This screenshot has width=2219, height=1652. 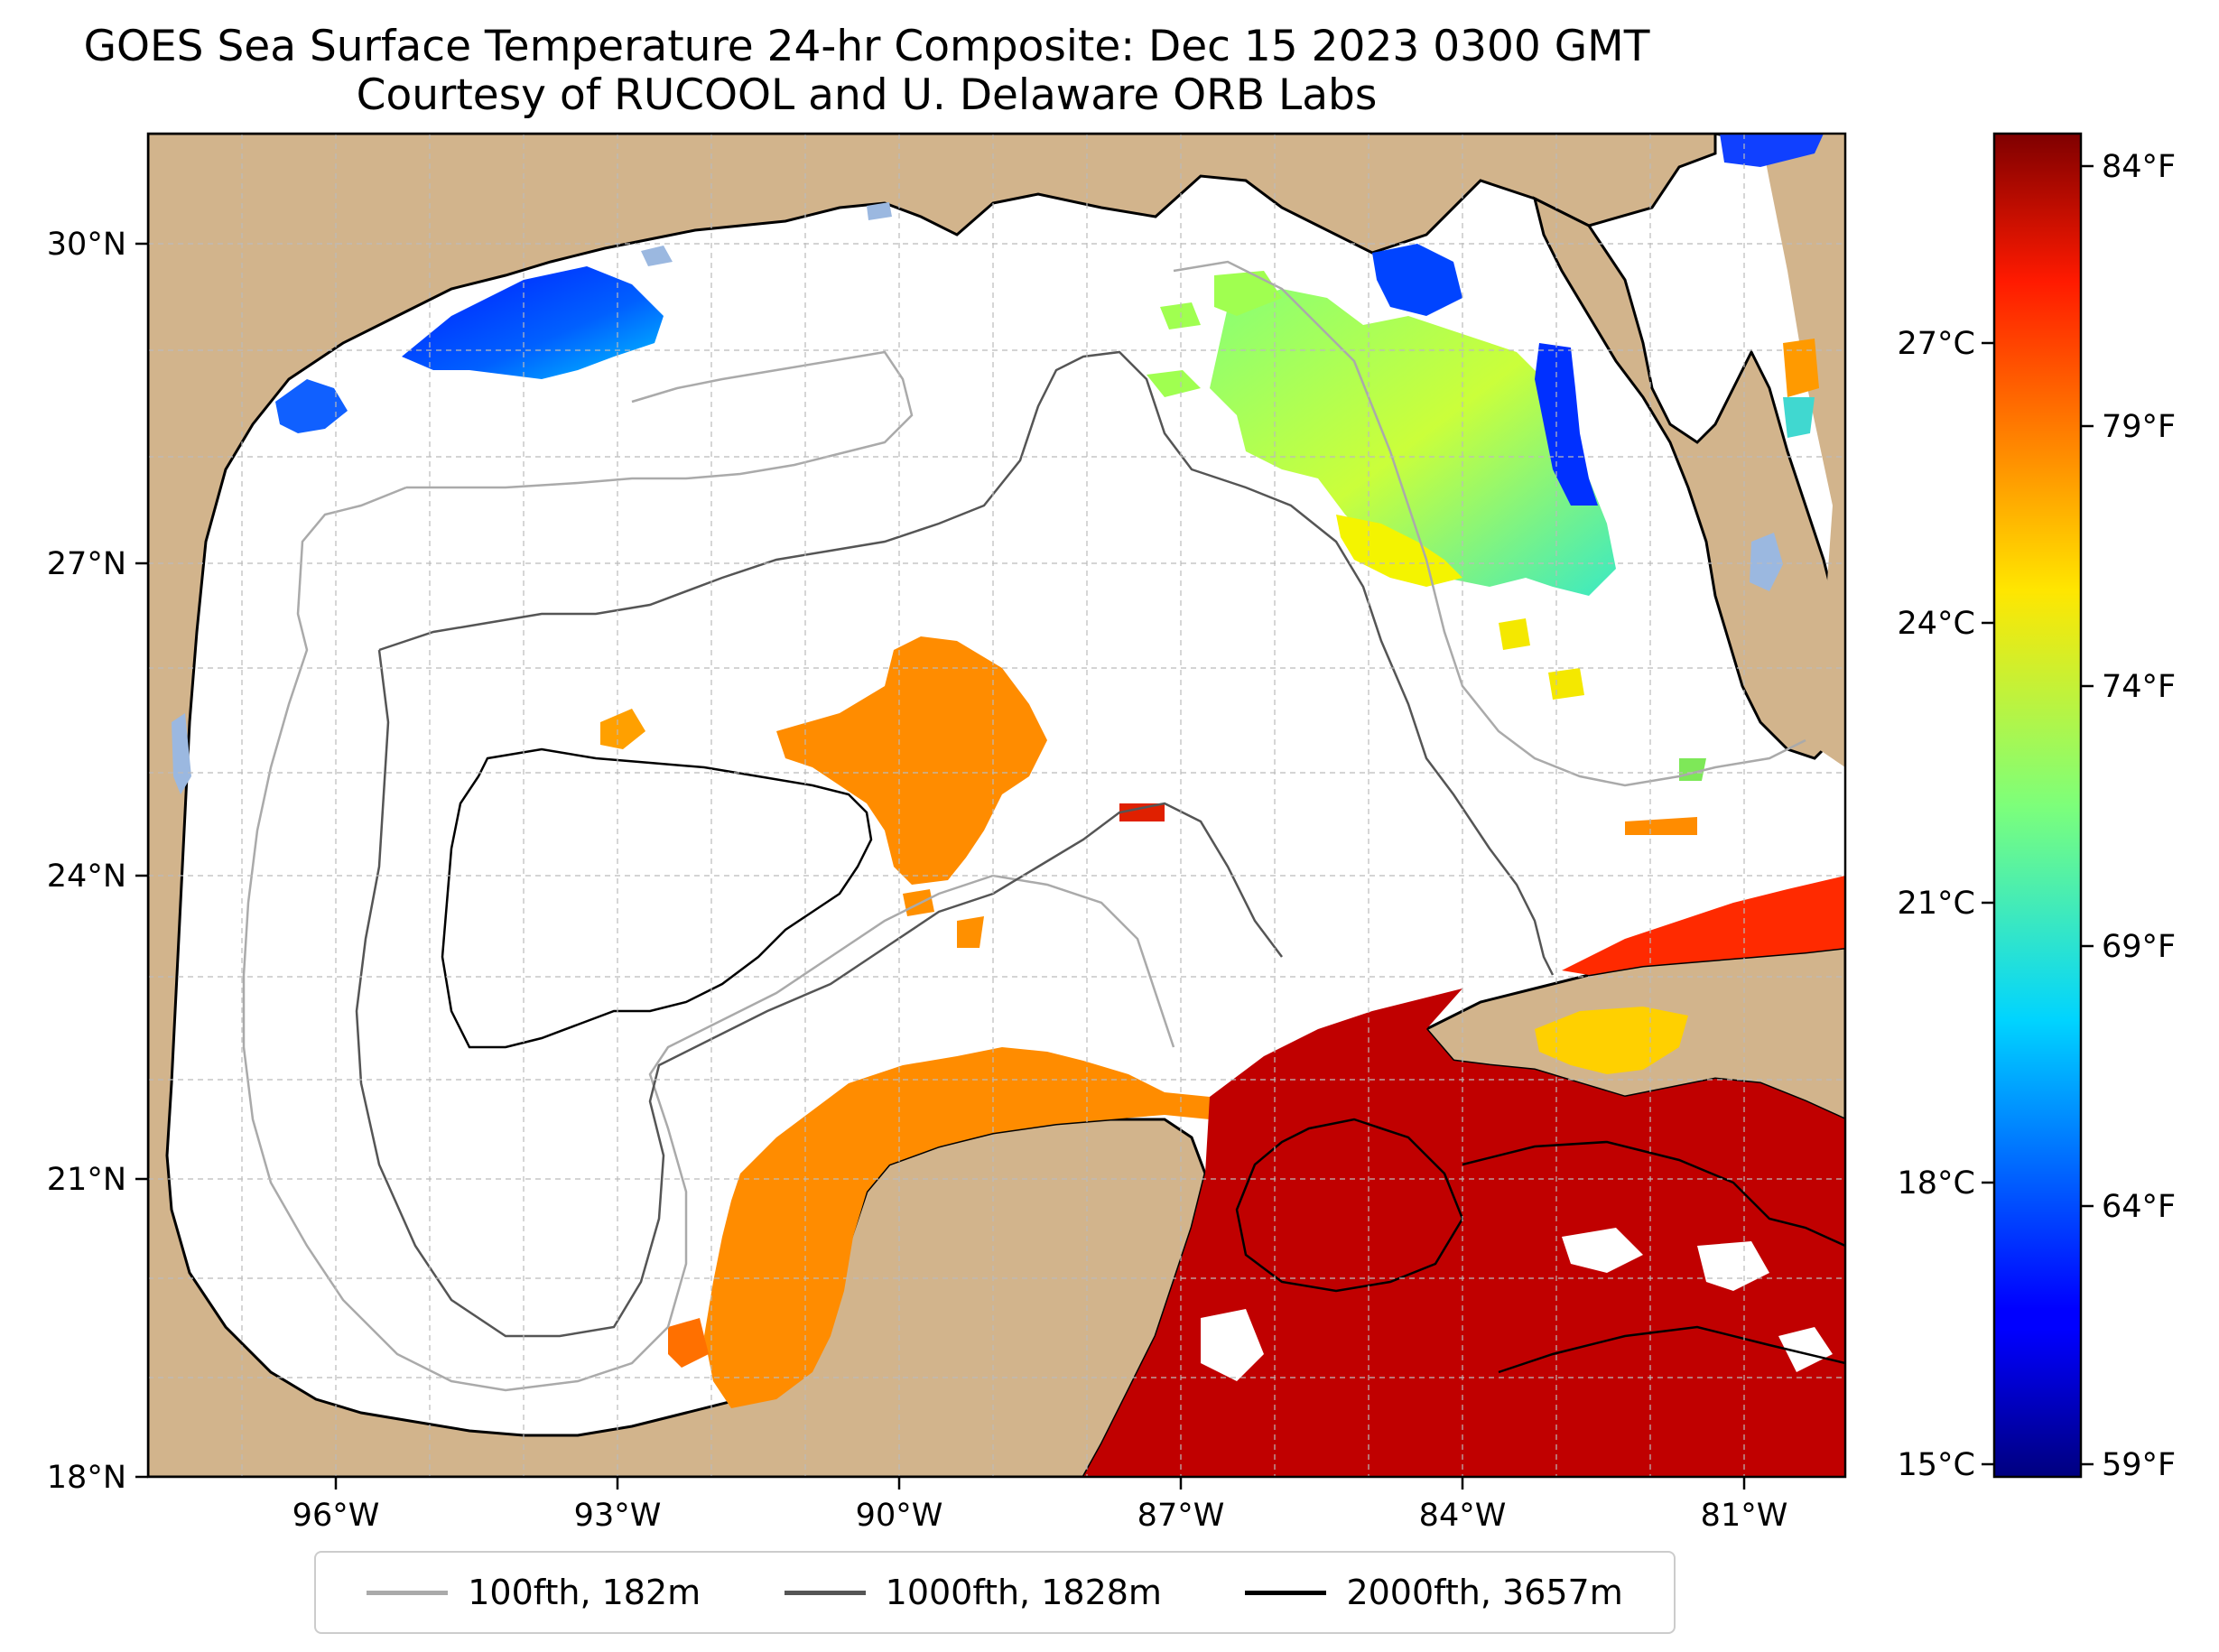 What do you see at coordinates (2139, 1207) in the screenshot?
I see `fahrenheit-label: 64°F` at bounding box center [2139, 1207].